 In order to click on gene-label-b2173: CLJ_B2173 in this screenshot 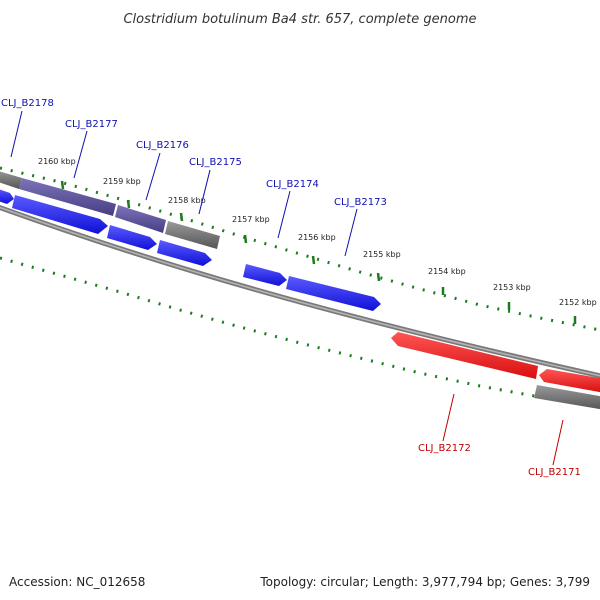, I will do `click(360, 202)`.